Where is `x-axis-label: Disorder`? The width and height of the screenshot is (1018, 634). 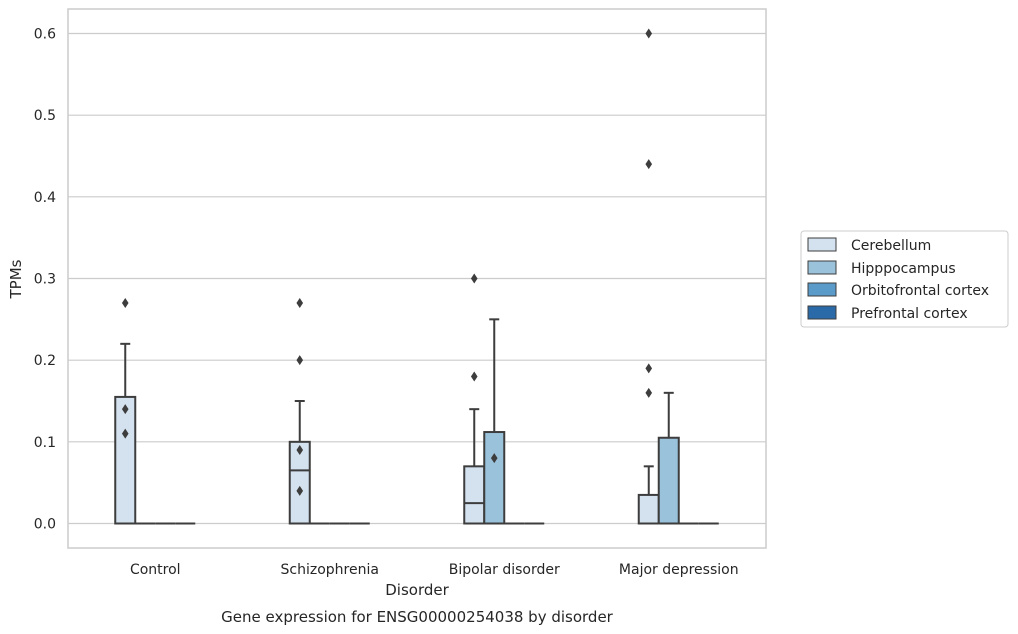
x-axis-label: Disorder is located at coordinates (417, 590).